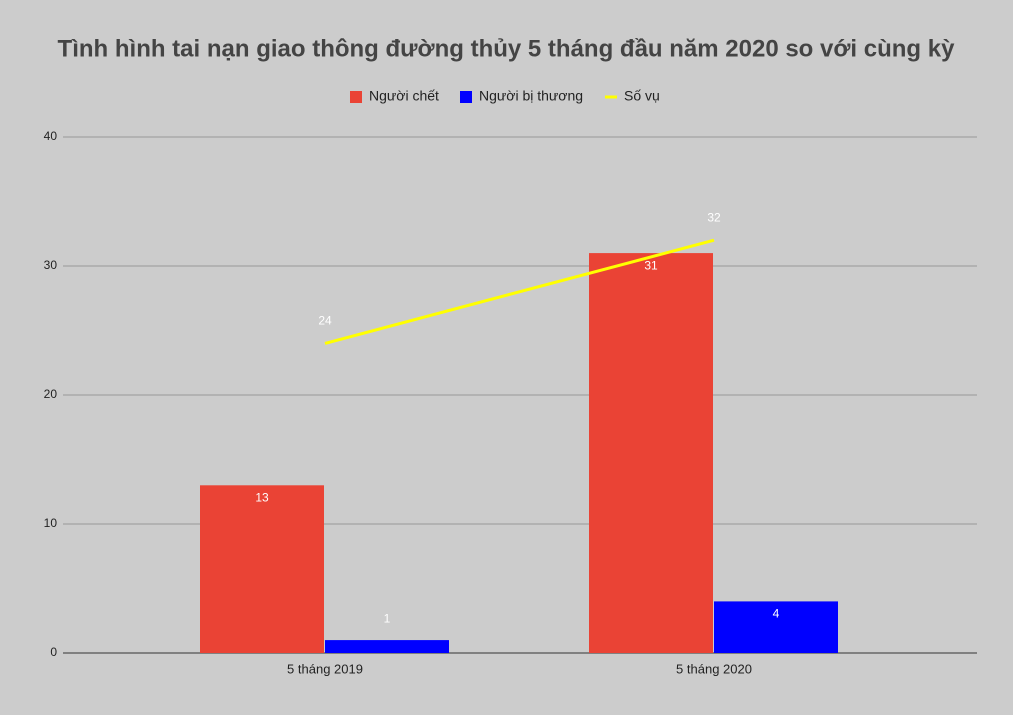 This screenshot has height=715, width=1013. I want to click on y-tick-label: 40, so click(51, 136).